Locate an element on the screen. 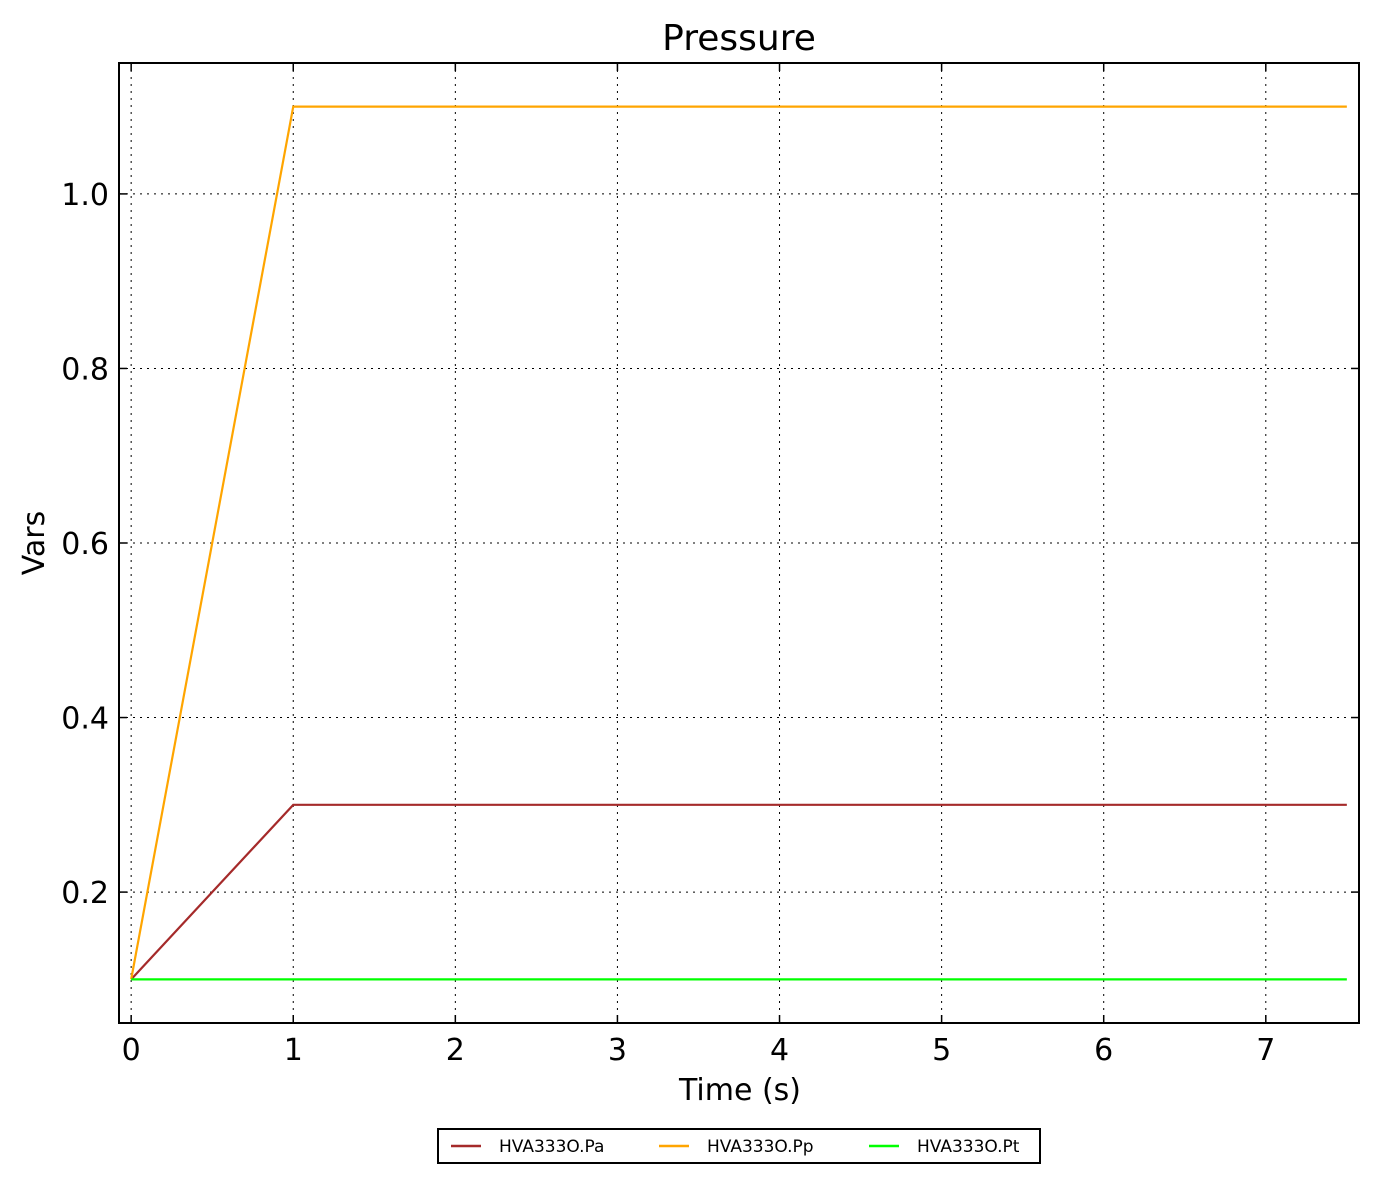 This screenshot has width=1379, height=1183. x-tick-label: 5 is located at coordinates (941, 1050).